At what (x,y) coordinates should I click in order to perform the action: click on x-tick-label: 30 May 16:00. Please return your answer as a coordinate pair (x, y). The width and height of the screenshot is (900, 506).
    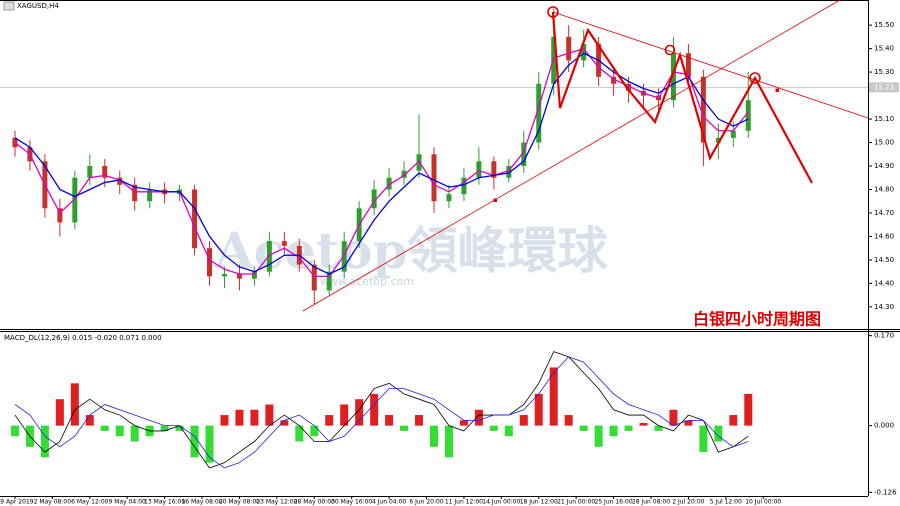
    Looking at the image, I should click on (351, 502).